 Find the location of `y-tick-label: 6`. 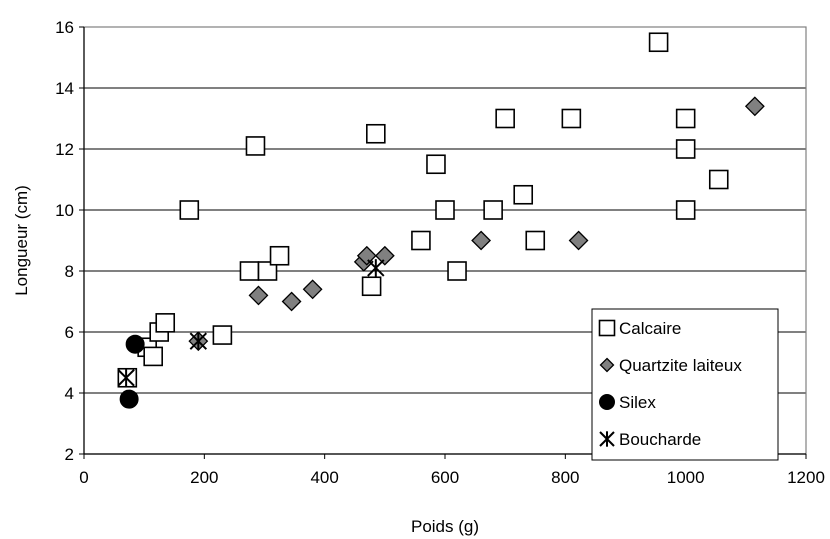

y-tick-label: 6 is located at coordinates (69, 332).